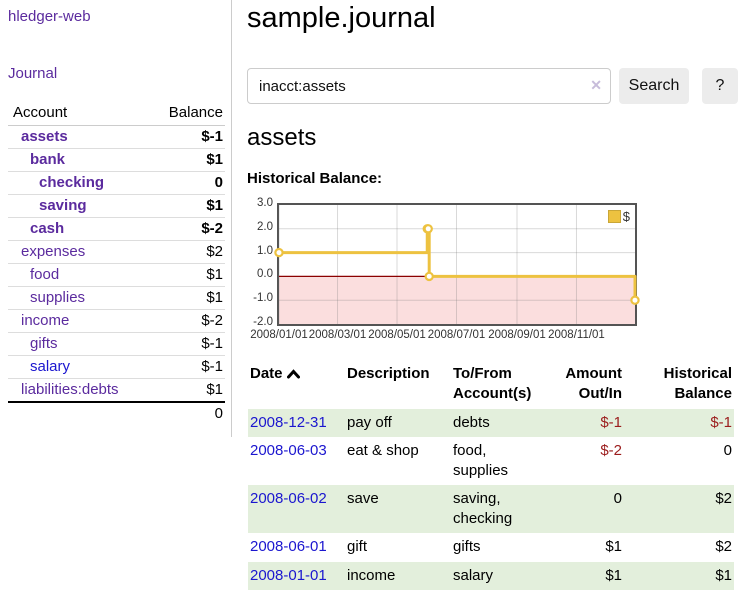 This screenshot has height=590, width=742. What do you see at coordinates (260, 274) in the screenshot?
I see `y-tick-label: 0.0` at bounding box center [260, 274].